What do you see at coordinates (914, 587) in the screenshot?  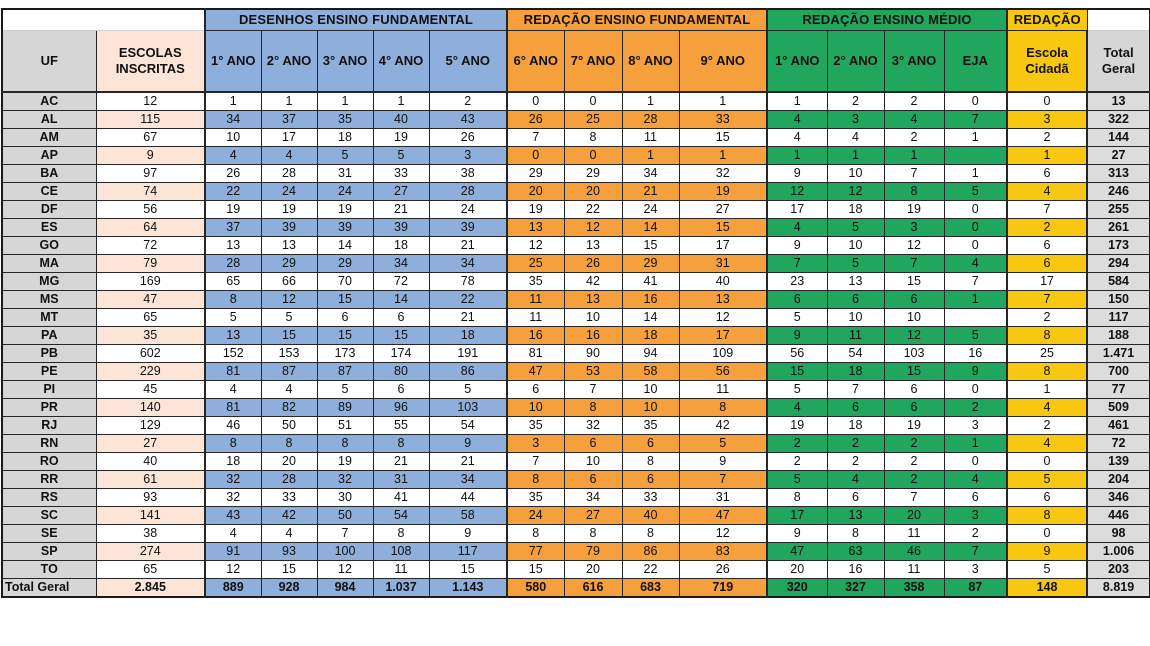 I see `table-cell: 358` at bounding box center [914, 587].